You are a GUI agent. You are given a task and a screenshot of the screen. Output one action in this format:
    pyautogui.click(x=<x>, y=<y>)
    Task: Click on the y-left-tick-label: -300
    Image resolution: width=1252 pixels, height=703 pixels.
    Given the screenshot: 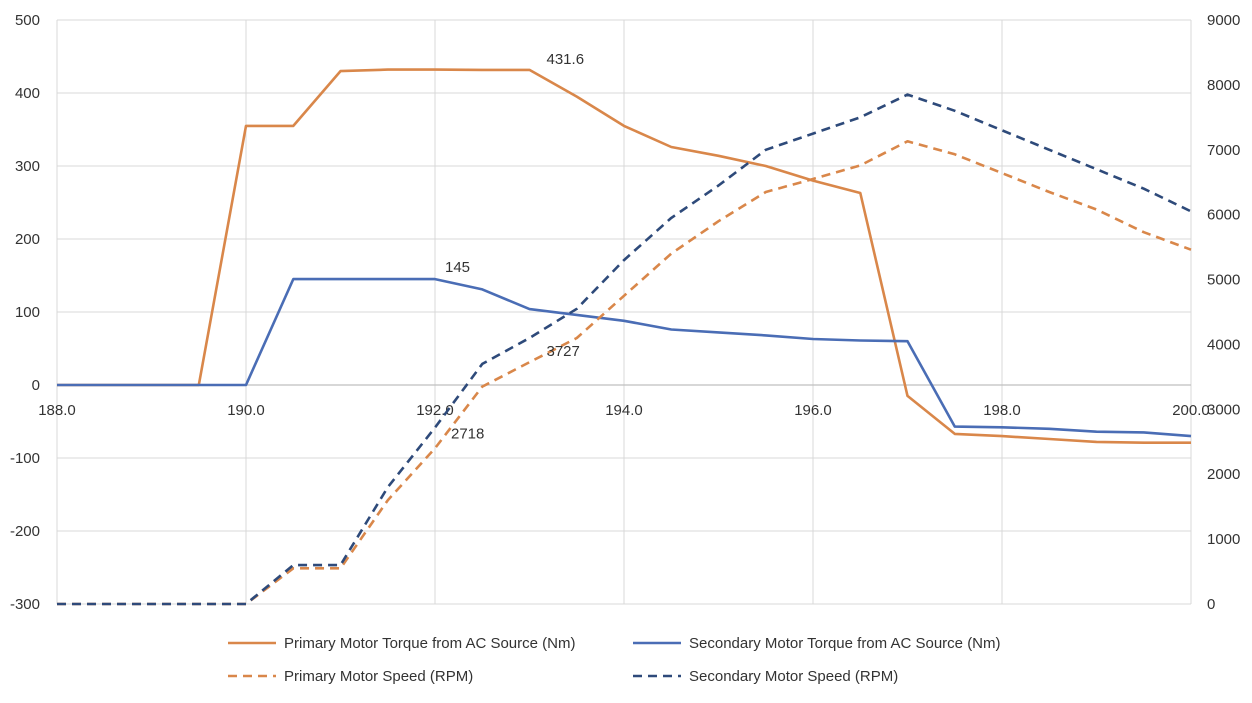 What is the action you would take?
    pyautogui.click(x=25, y=604)
    